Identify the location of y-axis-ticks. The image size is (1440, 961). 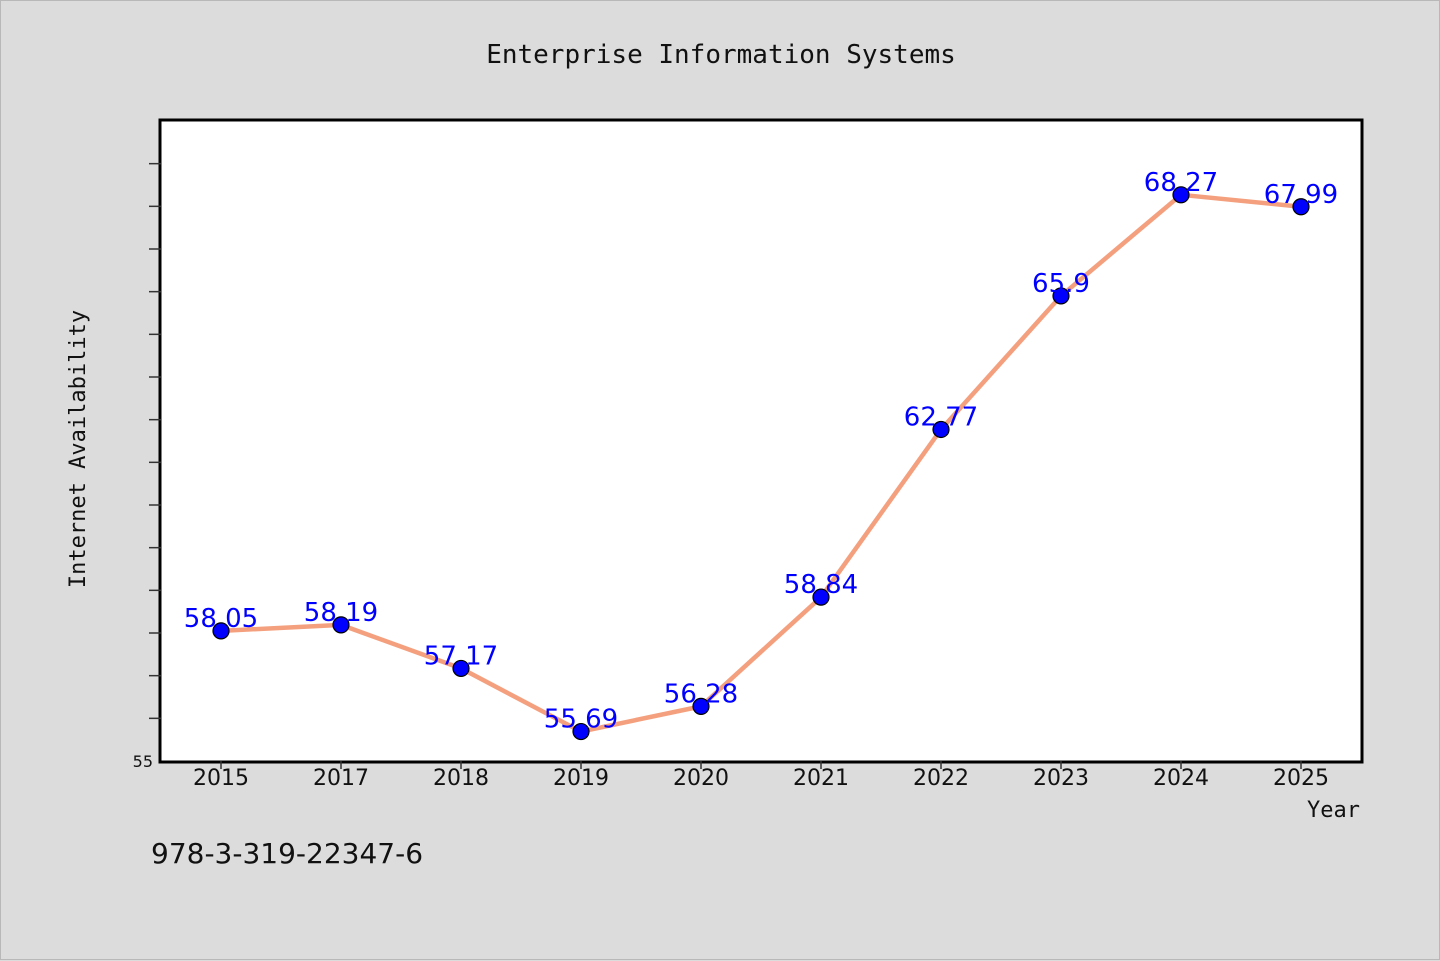
(155, 441).